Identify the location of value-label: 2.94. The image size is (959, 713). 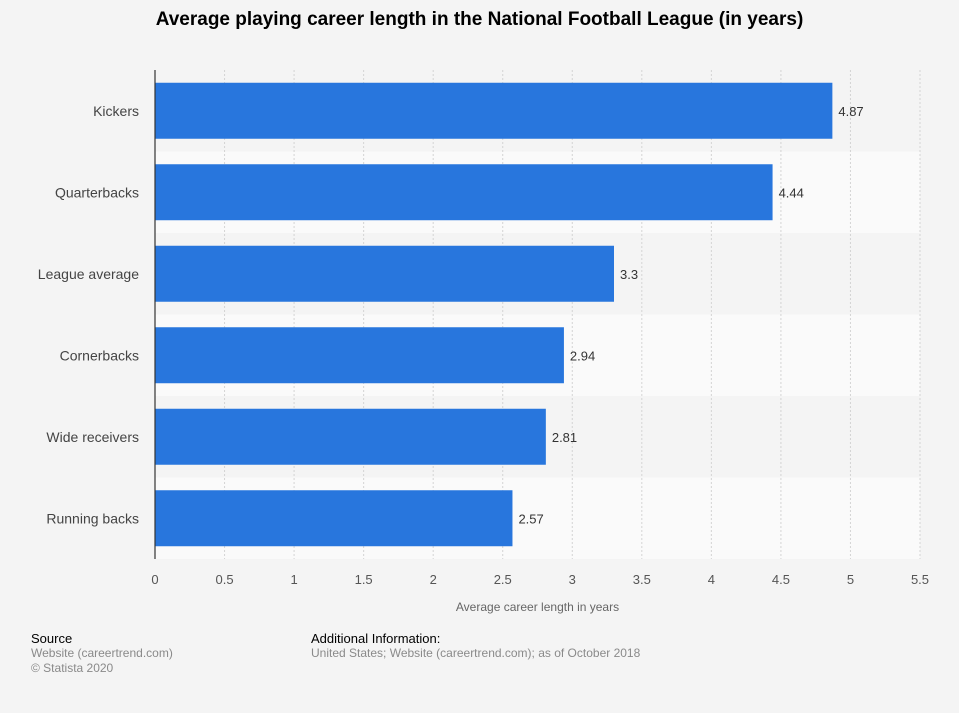
(582, 355).